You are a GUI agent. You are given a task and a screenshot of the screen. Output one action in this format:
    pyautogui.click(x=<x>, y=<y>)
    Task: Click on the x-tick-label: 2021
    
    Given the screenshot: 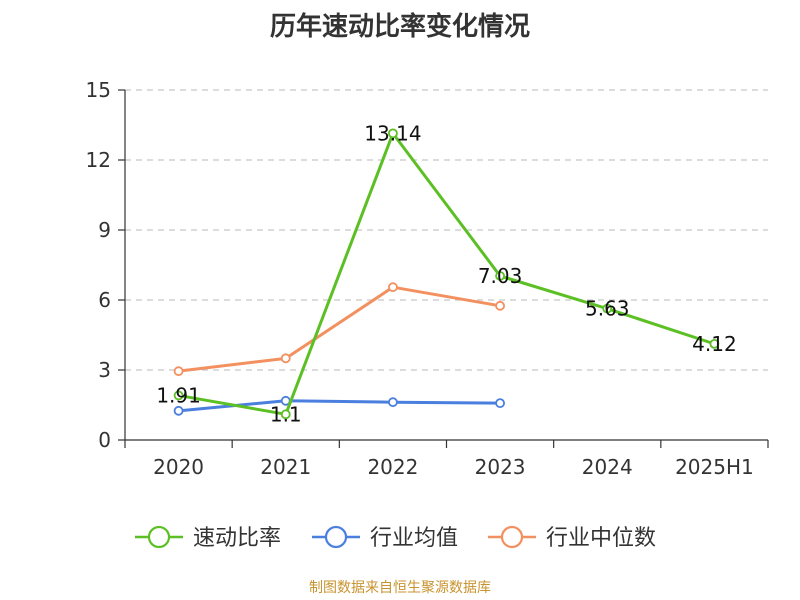 What is the action you would take?
    pyautogui.click(x=285, y=467)
    